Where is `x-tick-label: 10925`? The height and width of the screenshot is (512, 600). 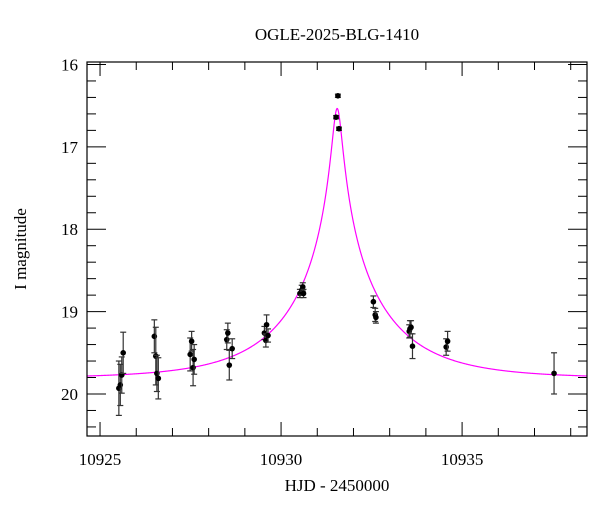 x-tick-label: 10925 is located at coordinates (100, 459).